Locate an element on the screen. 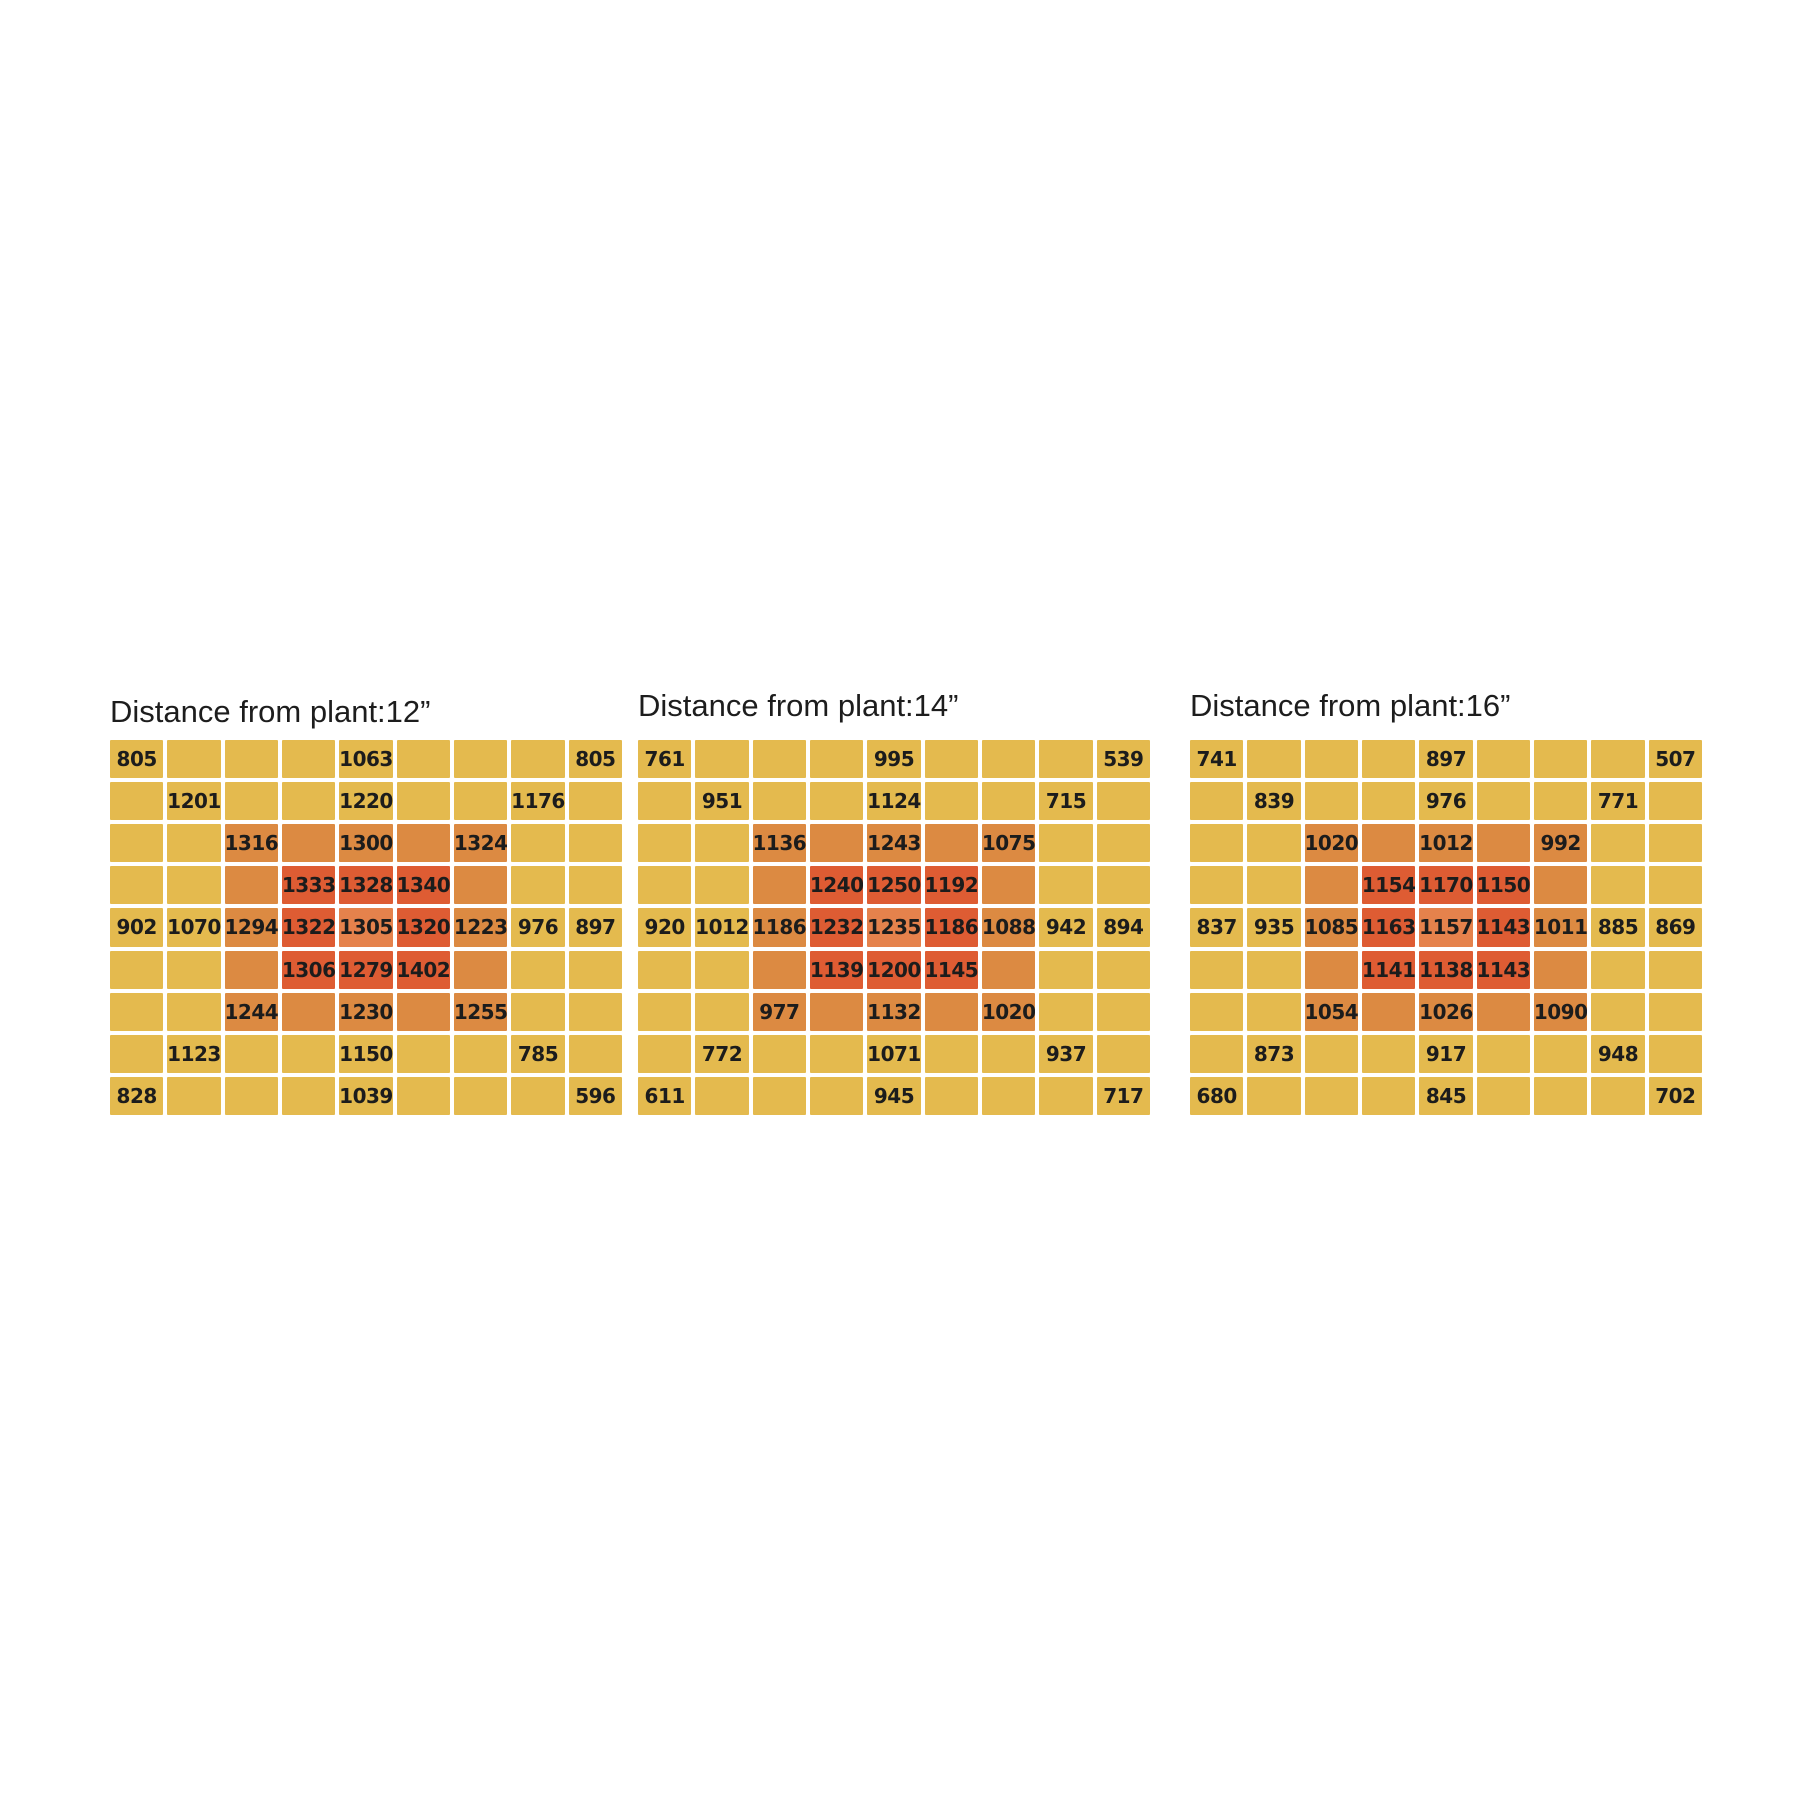 This screenshot has width=1815, height=1815. heatmap-cell: 717 is located at coordinates (1123, 1095).